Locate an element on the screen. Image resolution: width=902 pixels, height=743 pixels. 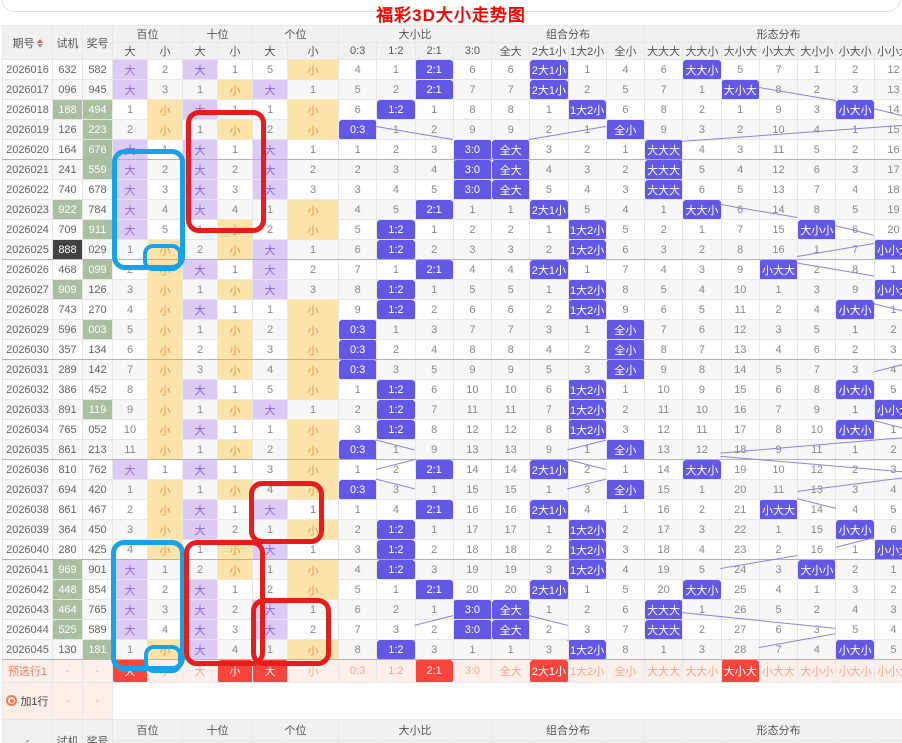
preselect-option-cell: 0:3 is located at coordinates (357, 671).